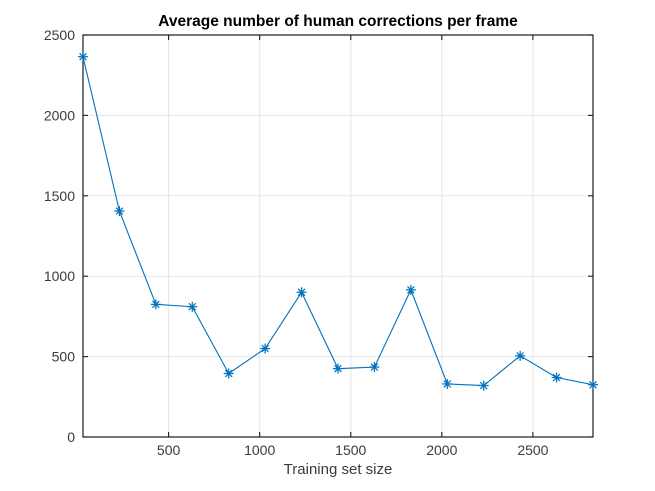  Describe the element at coordinates (532, 450) in the screenshot. I see `x-tick-label: 2500` at that location.